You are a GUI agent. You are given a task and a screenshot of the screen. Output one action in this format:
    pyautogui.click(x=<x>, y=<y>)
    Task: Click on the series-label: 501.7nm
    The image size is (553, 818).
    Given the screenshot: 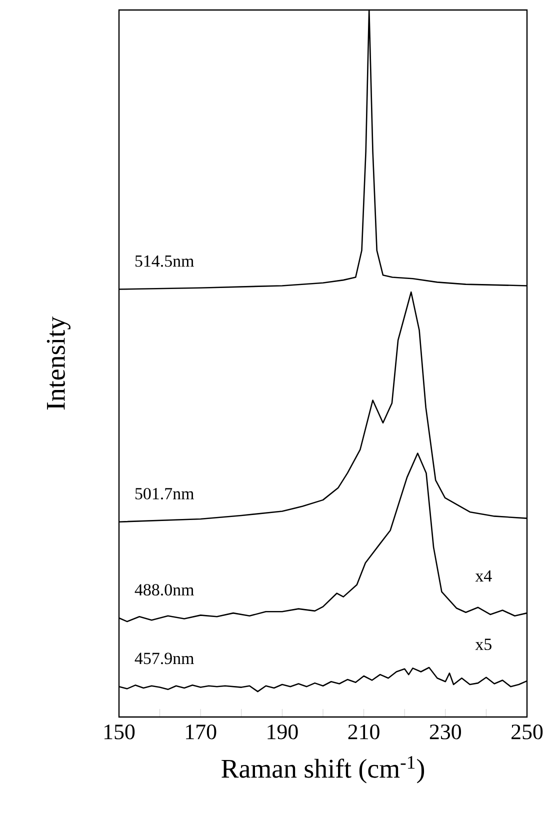 What is the action you would take?
    pyautogui.click(x=164, y=494)
    